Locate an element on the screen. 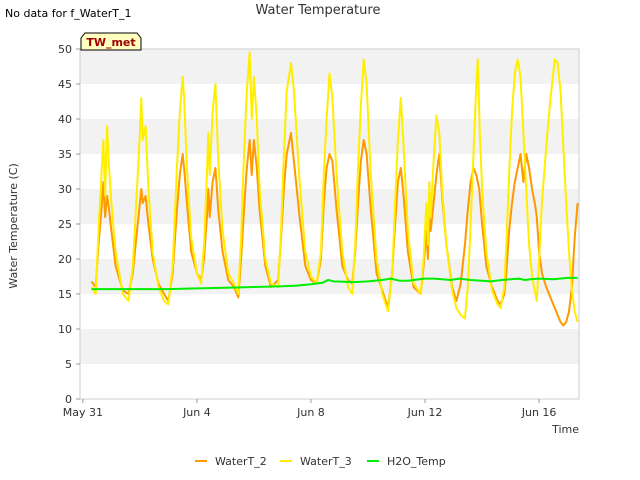 This screenshot has width=640, height=480. x-tick-label: Jun 12 is located at coordinates (425, 412).